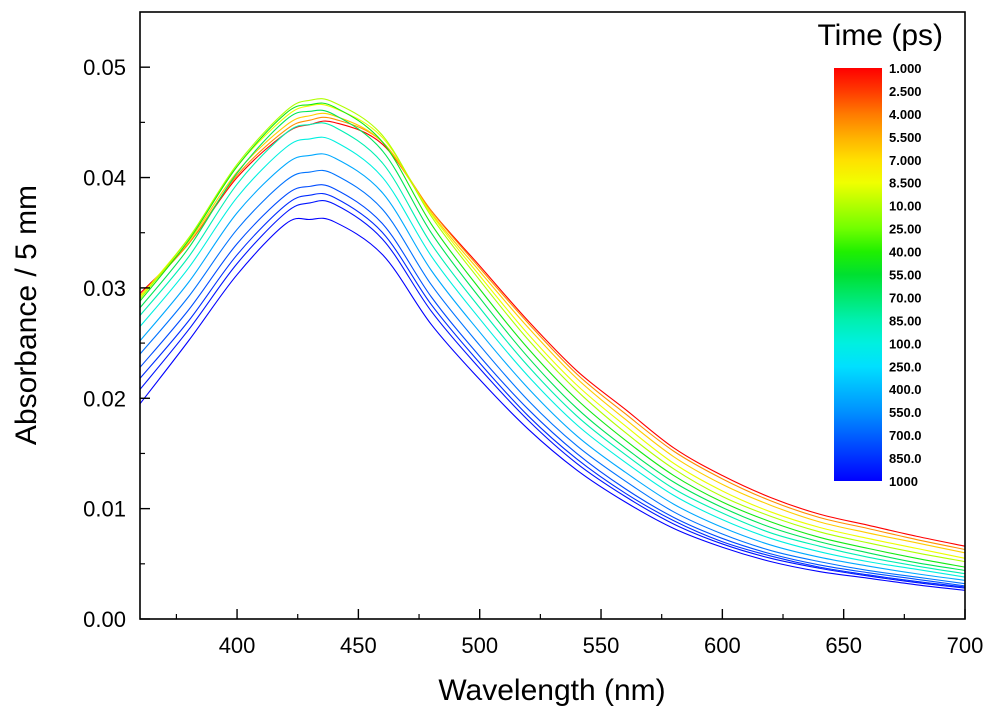 The image size is (989, 708). I want to click on legend-label: 55.00, so click(905, 275).